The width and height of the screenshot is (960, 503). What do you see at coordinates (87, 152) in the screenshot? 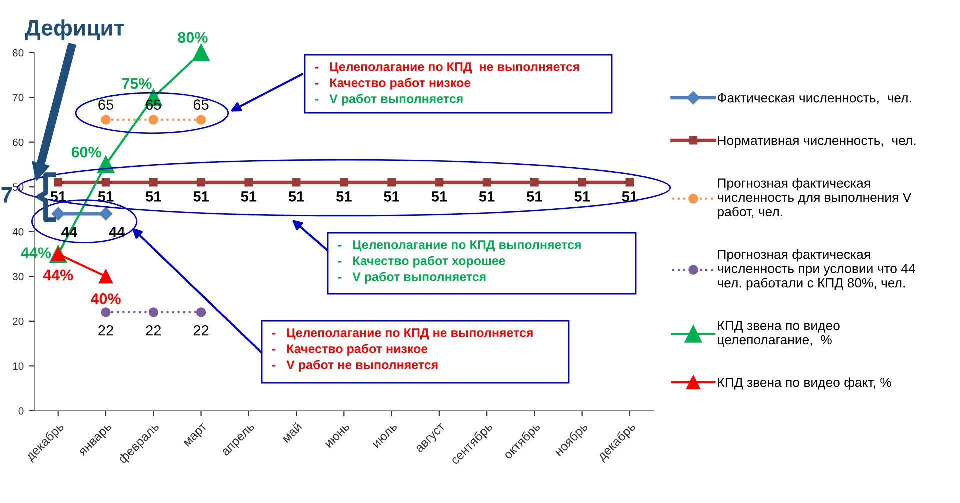
I see `annotation: 60%` at bounding box center [87, 152].